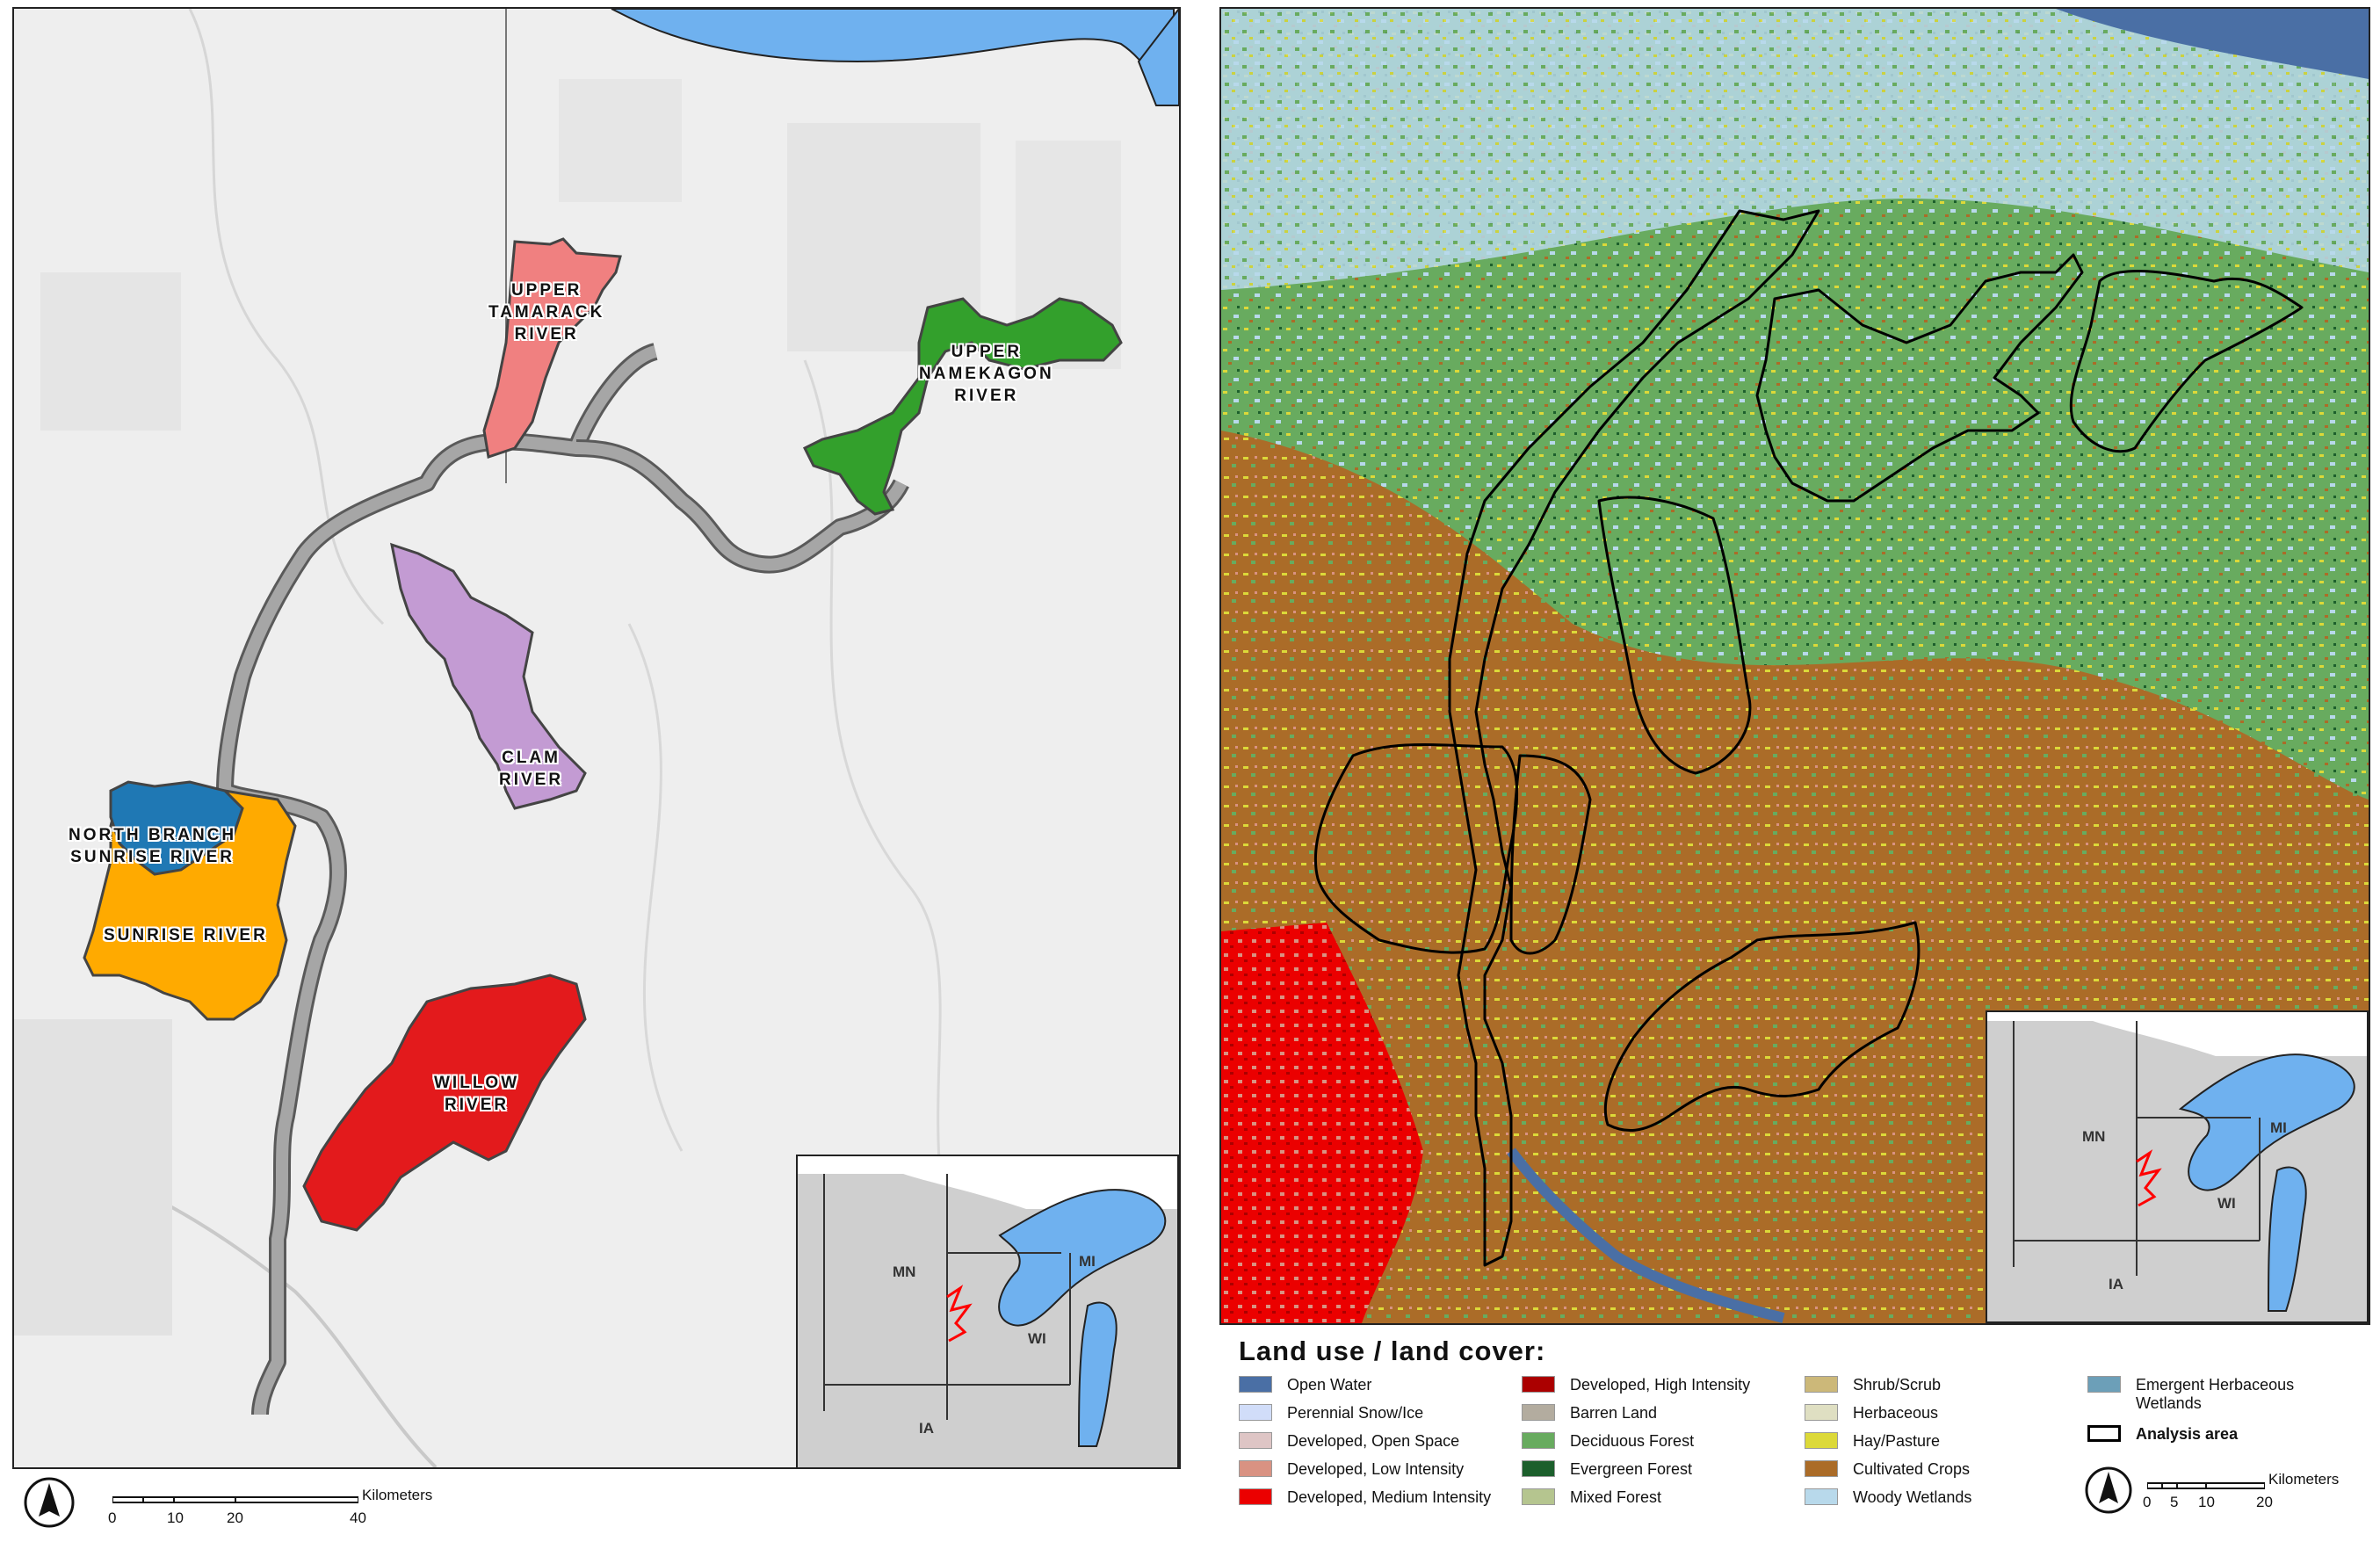 The image size is (2380, 1542). I want to click on label-upper-tamarack: UPPER TAMARACK RIVER, so click(546, 312).